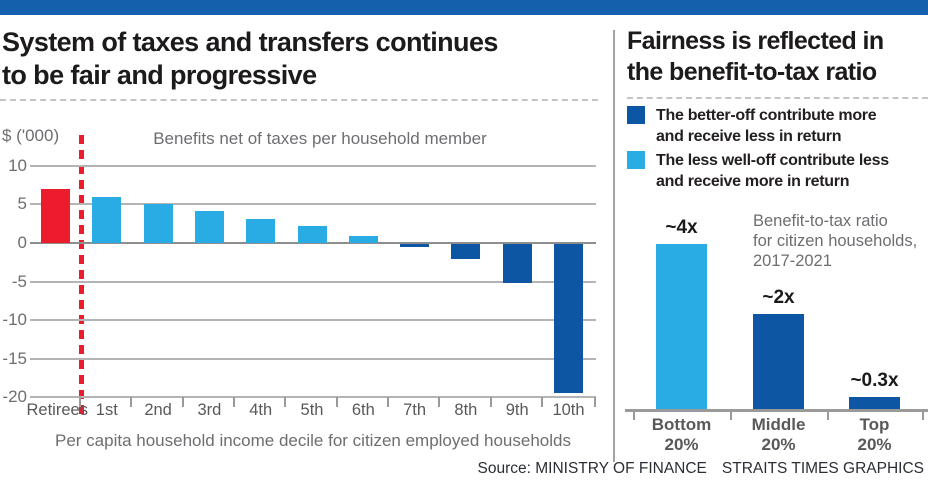  What do you see at coordinates (752, 72) in the screenshot?
I see `right-chart-title-line2: the benefit-to-tax ratio` at bounding box center [752, 72].